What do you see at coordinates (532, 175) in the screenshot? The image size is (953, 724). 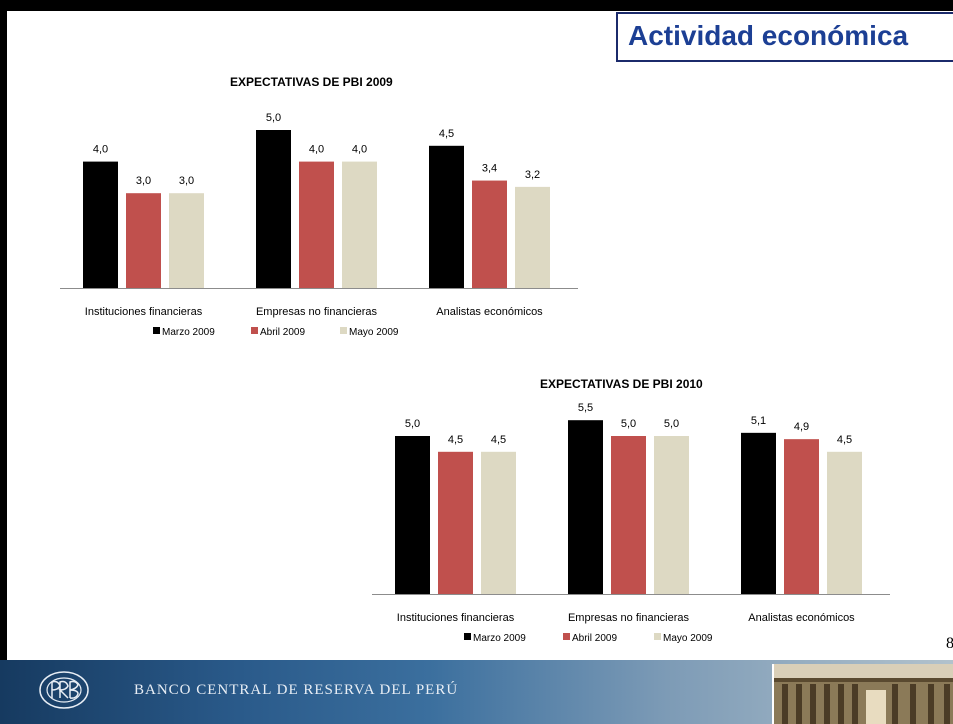 I see `data-label: 3,2` at bounding box center [532, 175].